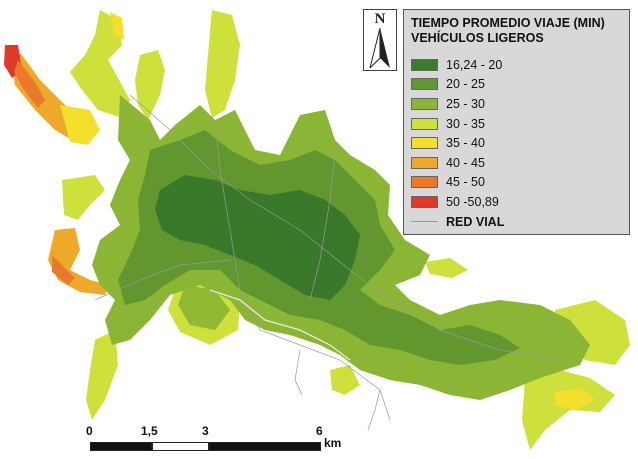 The width and height of the screenshot is (638, 459). Describe the element at coordinates (465, 84) in the screenshot. I see `legend-label: 20 - 25` at that location.